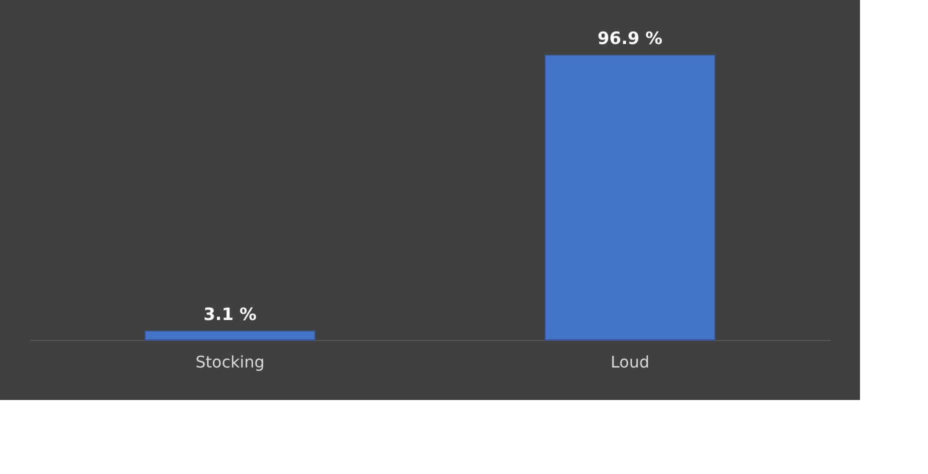 The image size is (928, 474). Describe the element at coordinates (230, 362) in the screenshot. I see `x-tick-label: Stocking` at that location.